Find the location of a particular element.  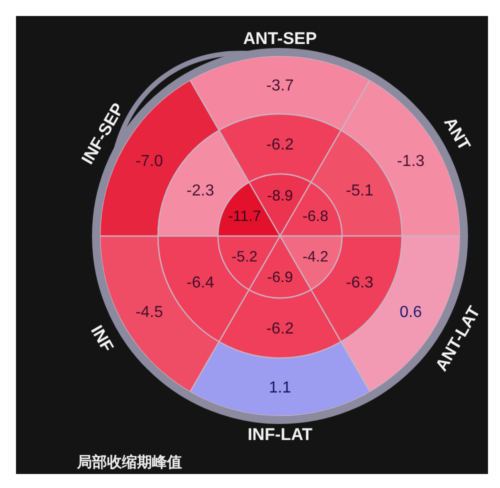

data-label: -4.5 is located at coordinates (149, 313).